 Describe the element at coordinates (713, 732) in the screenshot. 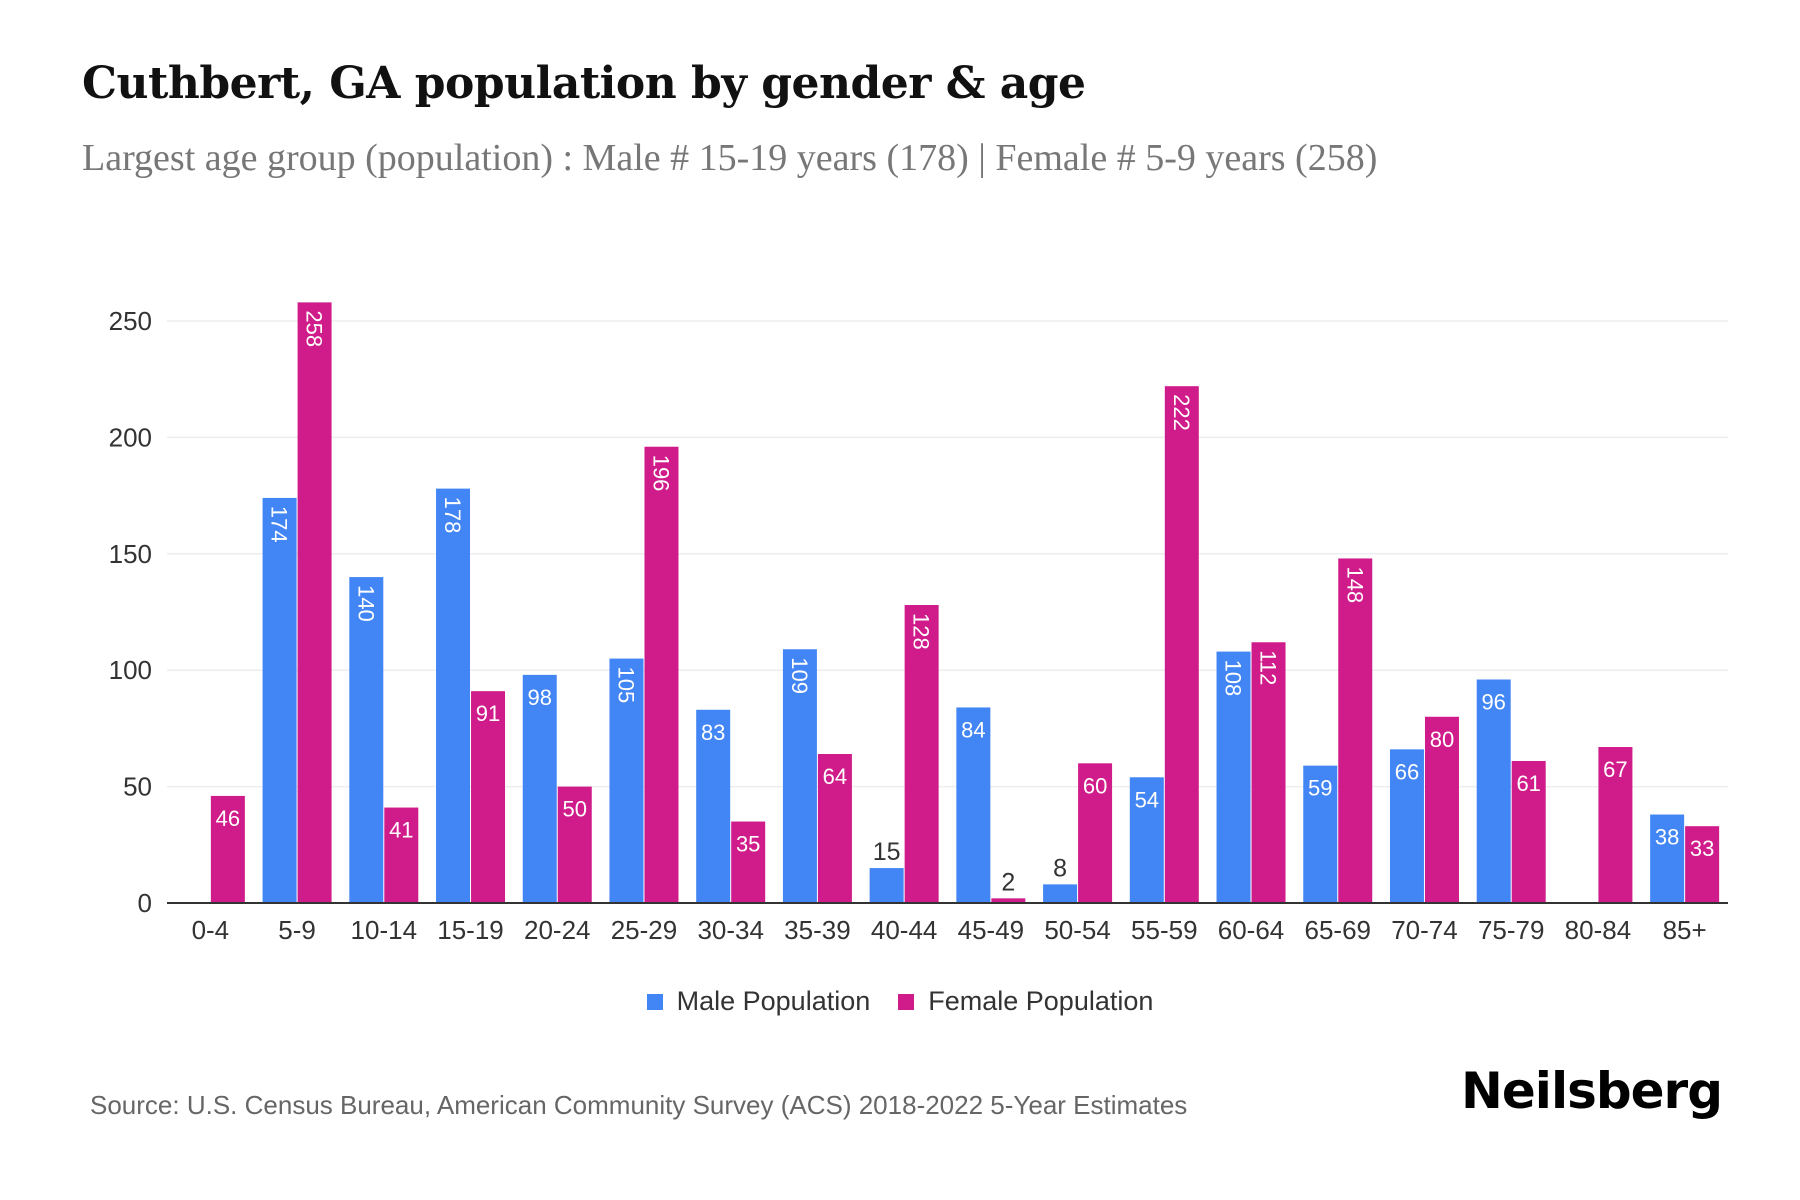

I see `data-label: 83` at that location.